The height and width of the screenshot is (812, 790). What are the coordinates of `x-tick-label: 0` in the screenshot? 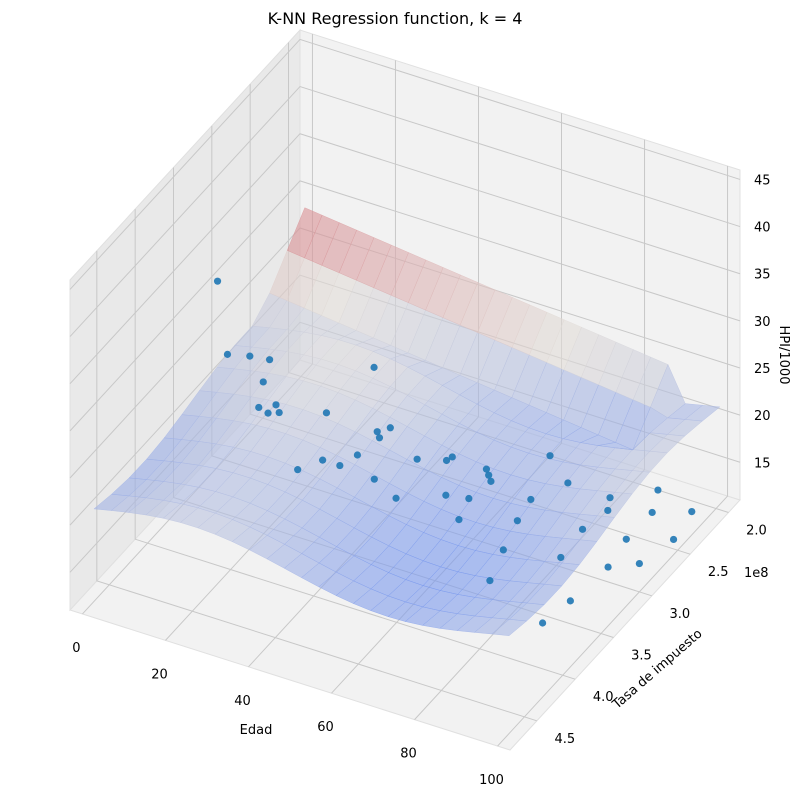 It's located at (76, 648).